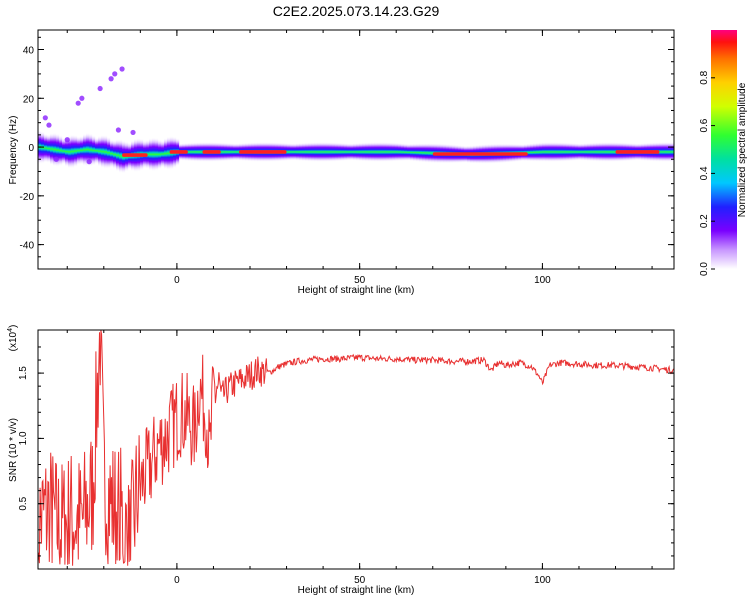  I want to click on spectrogram-xtick-label: 100, so click(542, 280).